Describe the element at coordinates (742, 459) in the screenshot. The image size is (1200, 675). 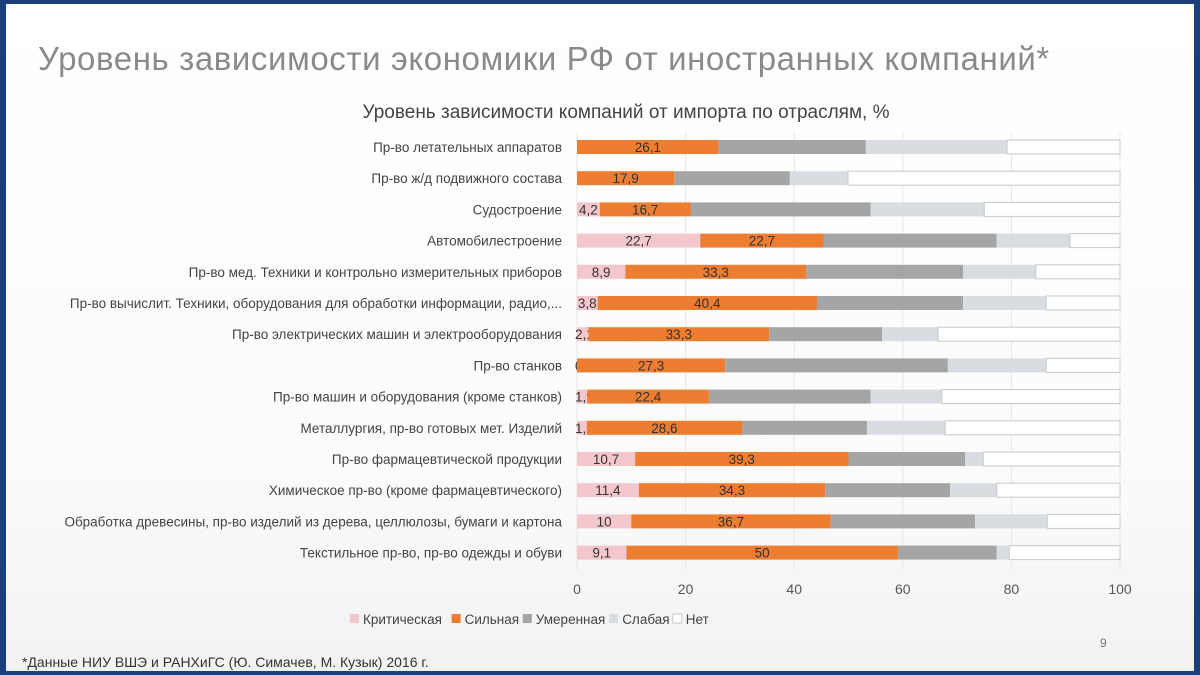
I see `data-label: 39,3` at that location.